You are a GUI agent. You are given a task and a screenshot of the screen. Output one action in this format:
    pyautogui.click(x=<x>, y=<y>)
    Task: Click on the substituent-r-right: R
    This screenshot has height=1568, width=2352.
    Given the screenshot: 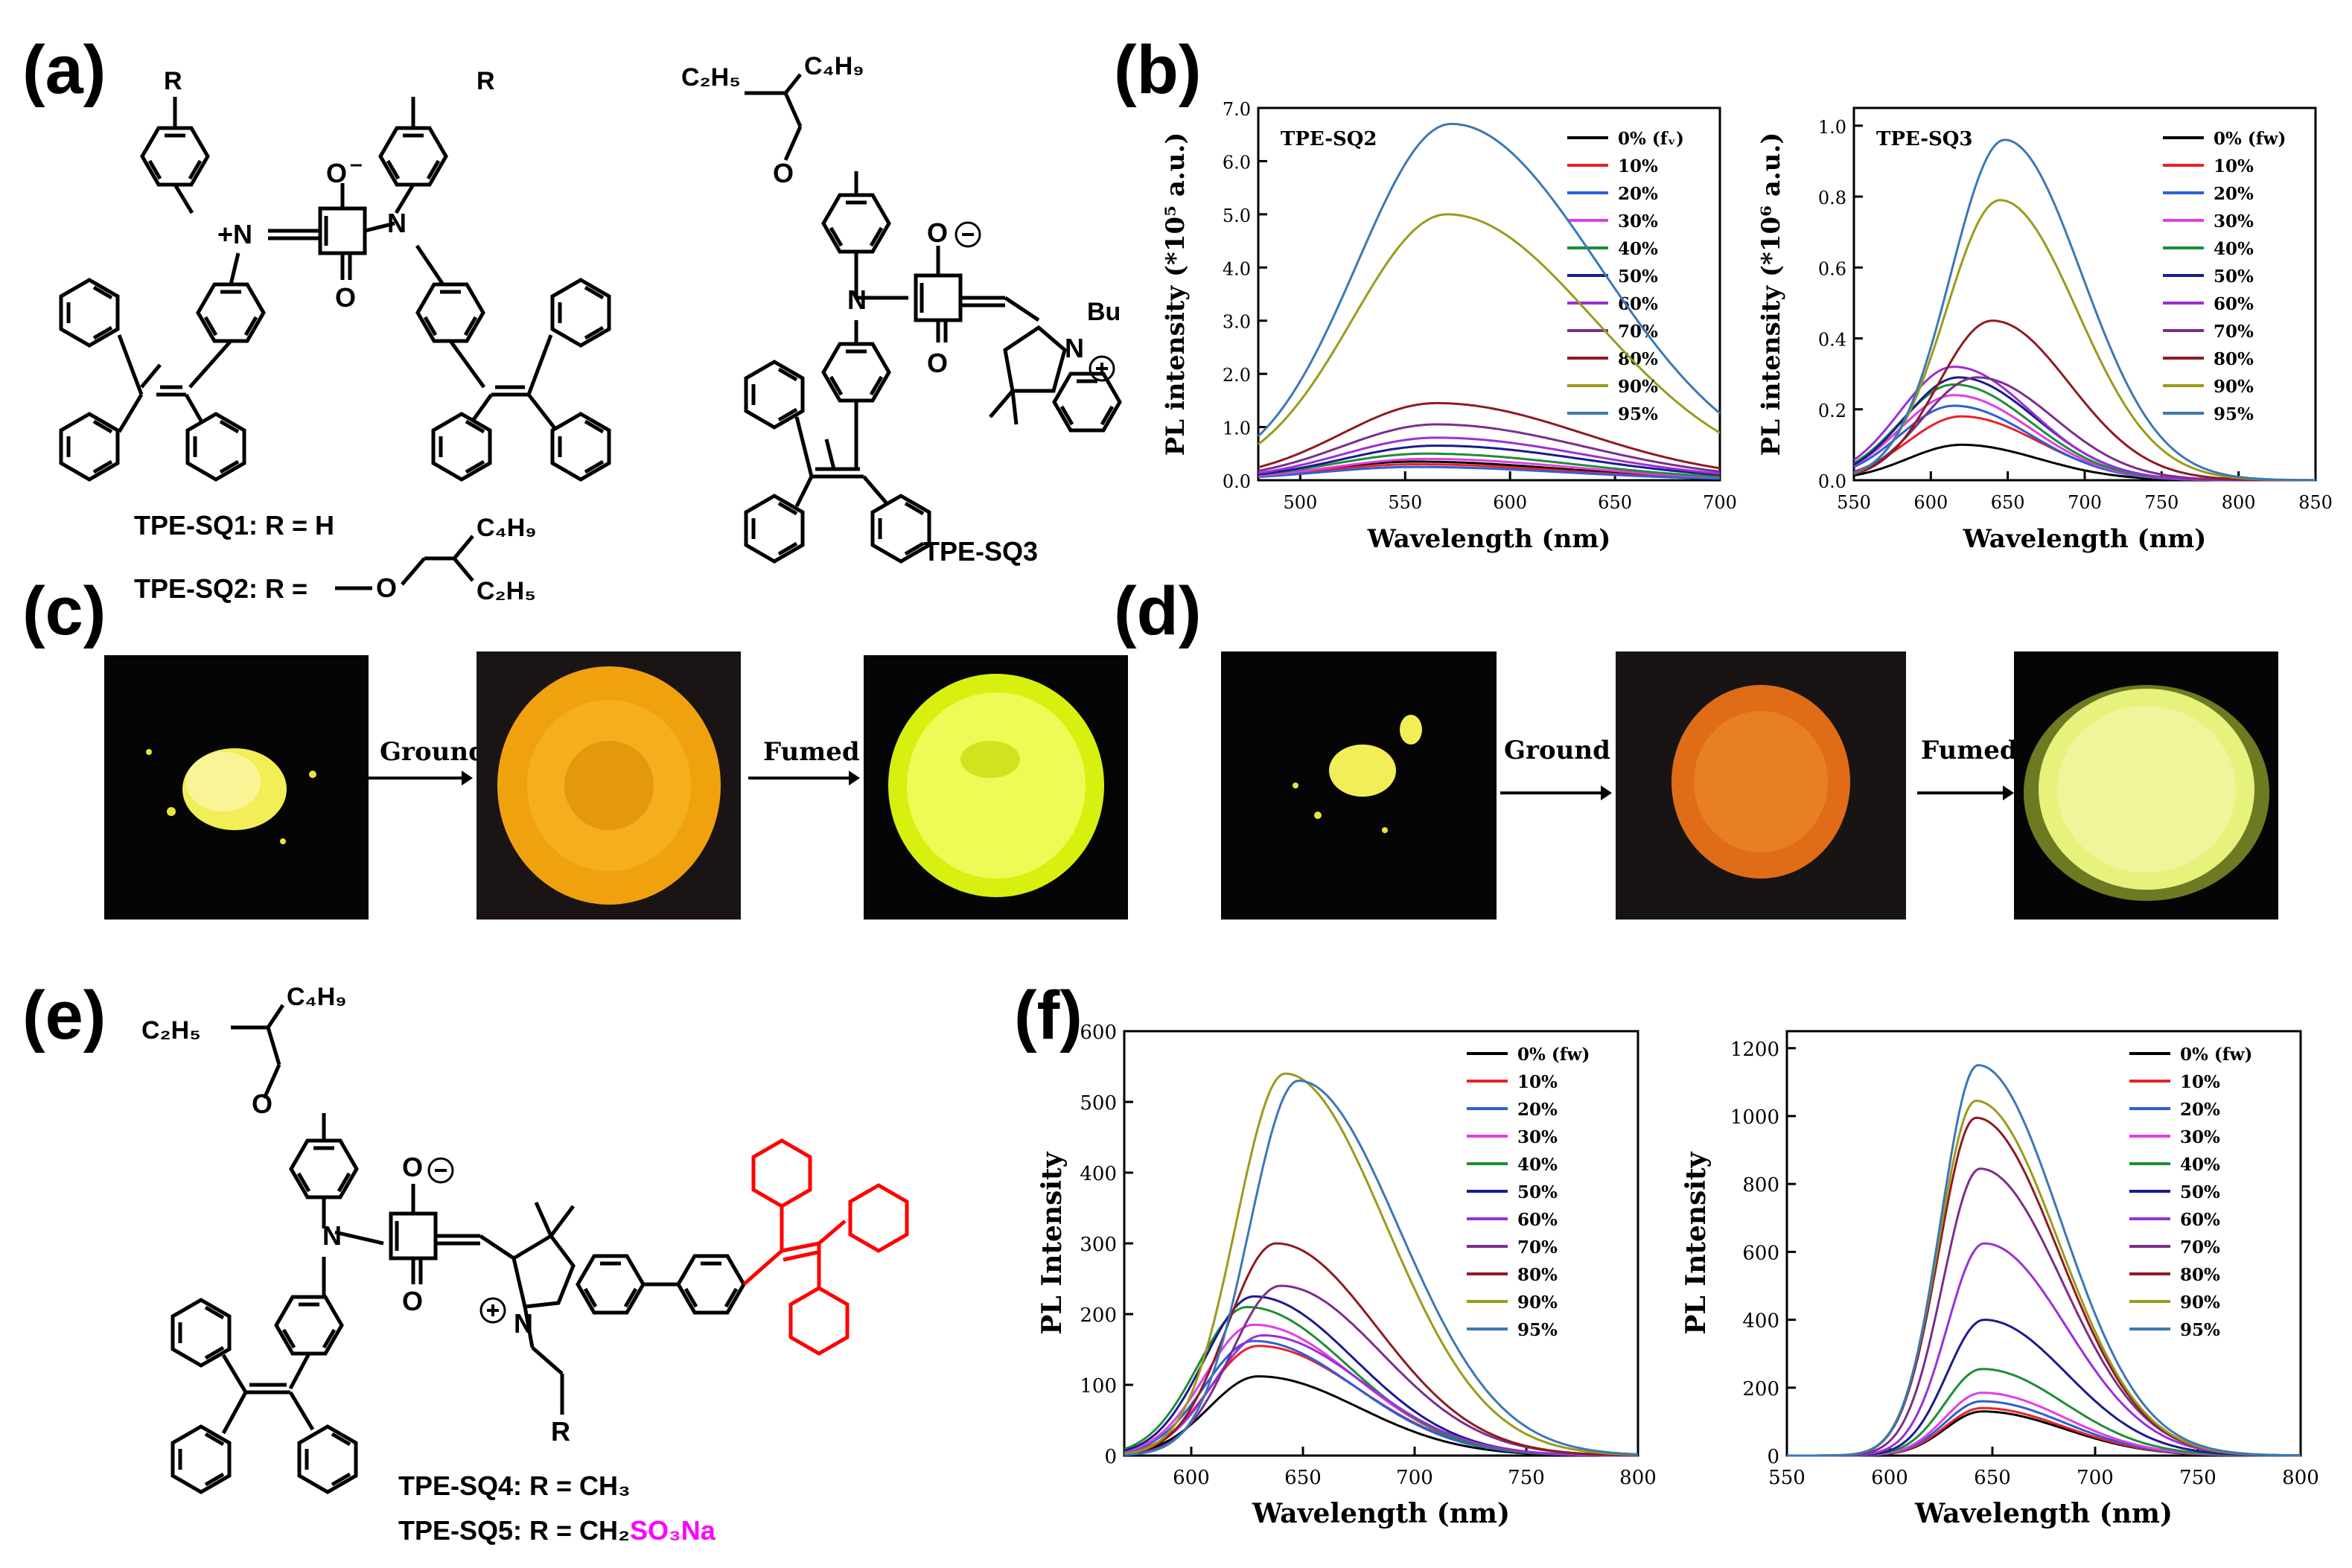 What is the action you would take?
    pyautogui.click(x=486, y=81)
    